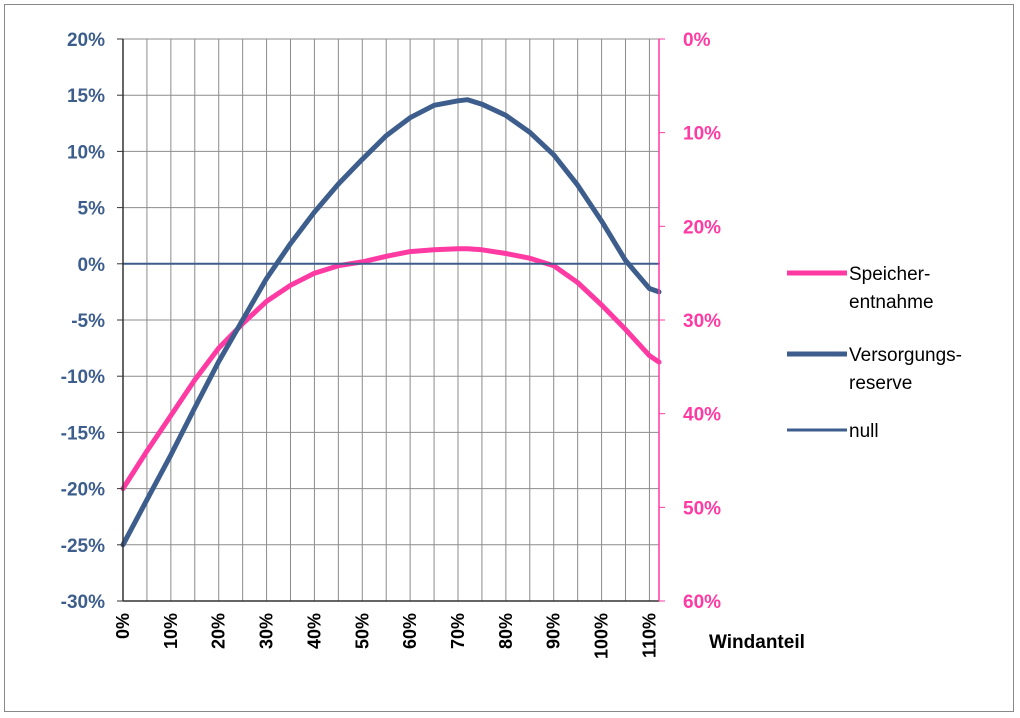 Image resolution: width=1020 pixels, height=718 pixels. Describe the element at coordinates (702, 227) in the screenshot. I see `right-tick-label: 20%` at that location.